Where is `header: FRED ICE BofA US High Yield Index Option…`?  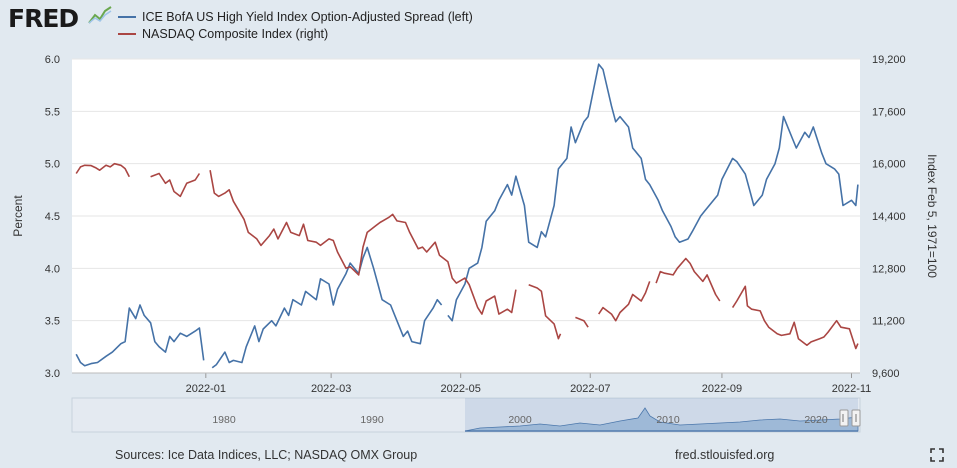
header: FRED ICE BofA US High Yield Index Option… is located at coordinates (478, 24).